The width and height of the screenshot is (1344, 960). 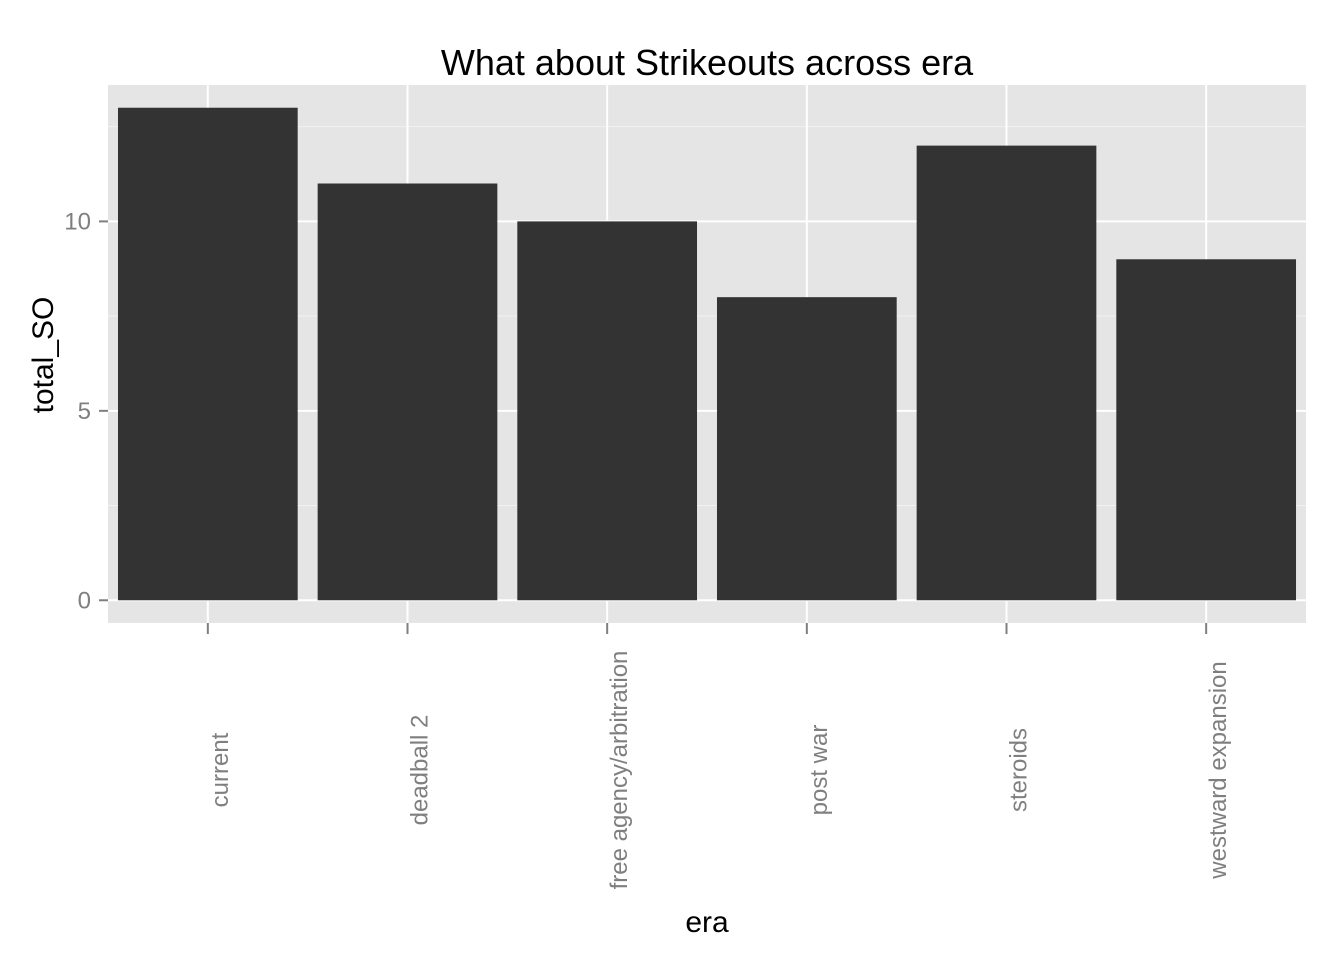 I want to click on bar-post-war, so click(x=806, y=449).